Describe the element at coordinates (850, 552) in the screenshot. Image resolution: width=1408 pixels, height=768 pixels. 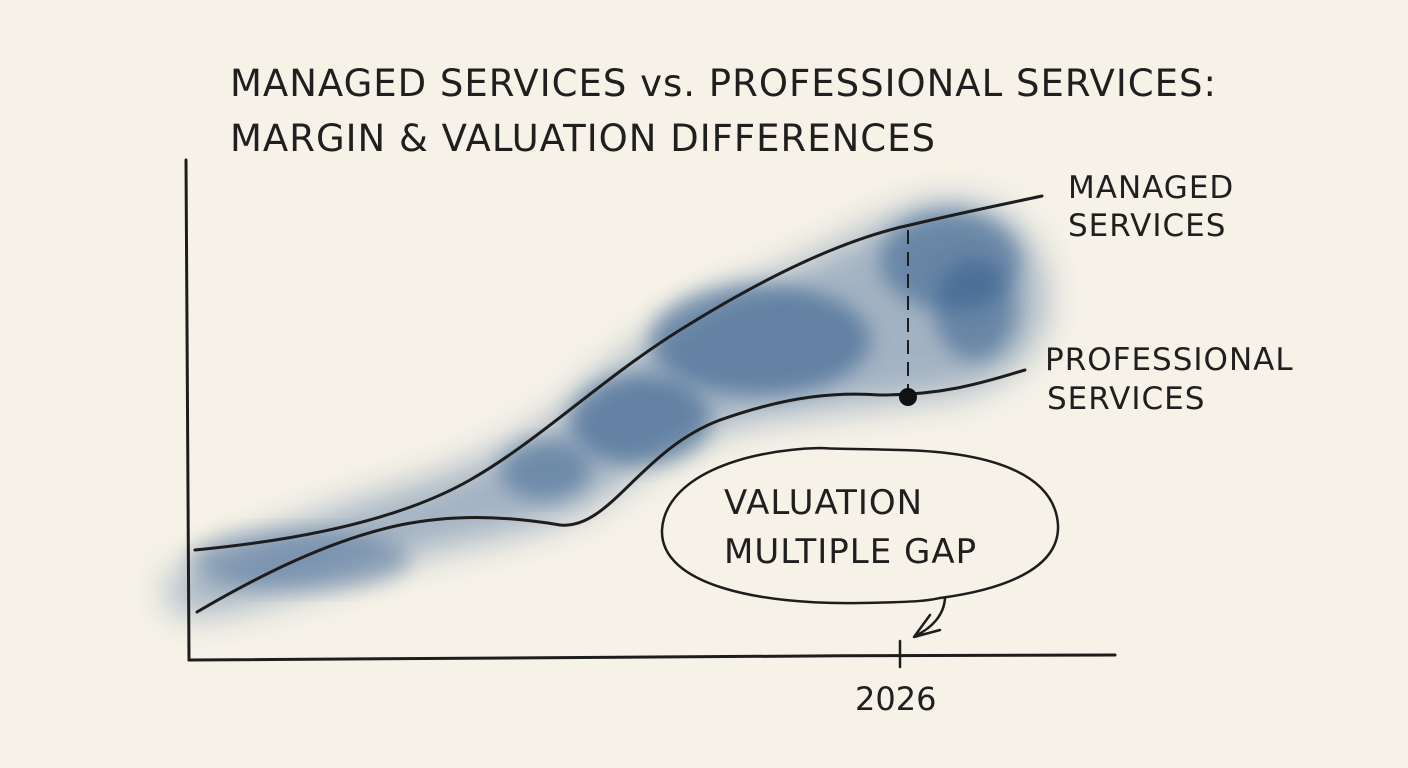
I see `annotation-text-line-2: MULTIPLE GAP` at that location.